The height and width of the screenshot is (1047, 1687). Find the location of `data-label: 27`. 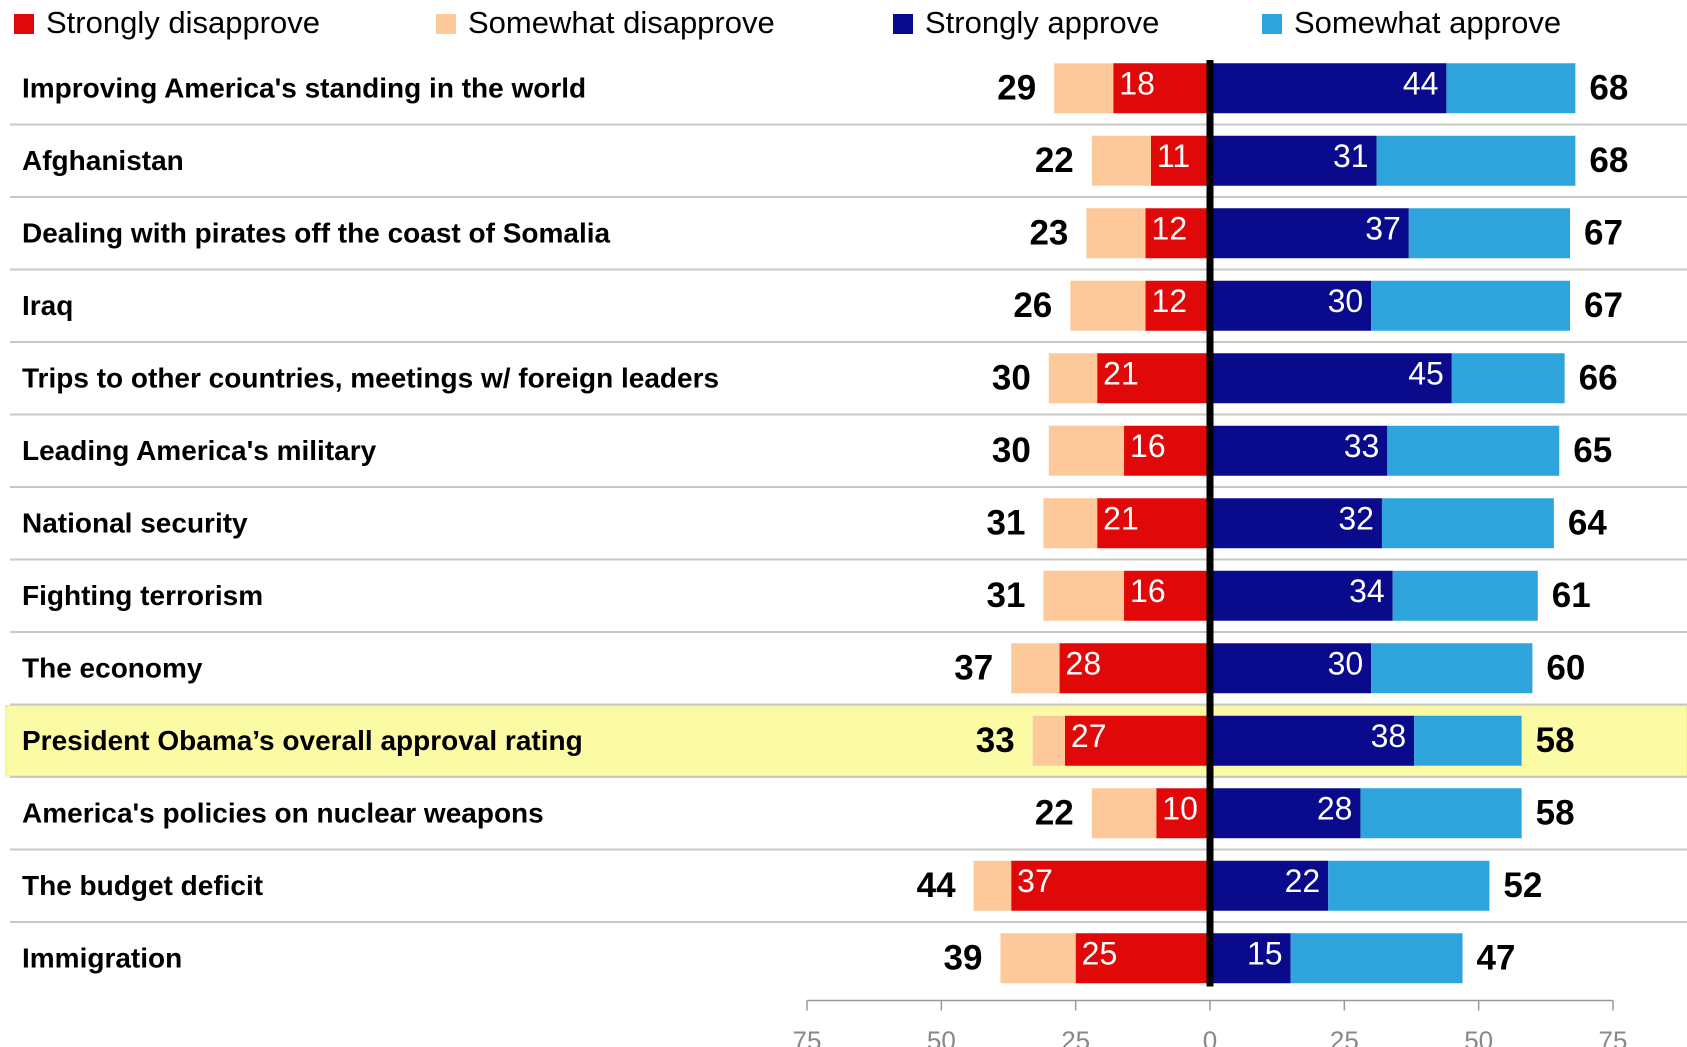

data-label: 27 is located at coordinates (1089, 736).